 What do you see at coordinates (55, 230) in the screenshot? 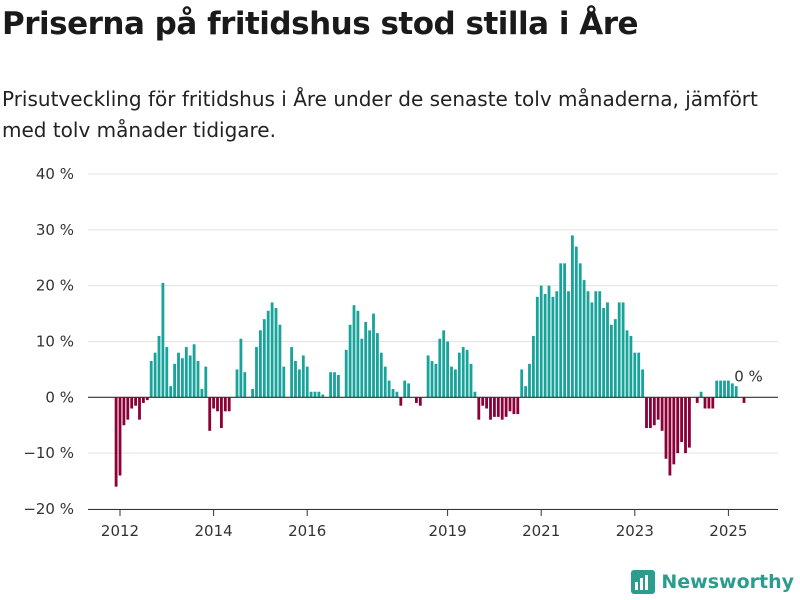
I see `y-tick-label: 30 %` at bounding box center [55, 230].